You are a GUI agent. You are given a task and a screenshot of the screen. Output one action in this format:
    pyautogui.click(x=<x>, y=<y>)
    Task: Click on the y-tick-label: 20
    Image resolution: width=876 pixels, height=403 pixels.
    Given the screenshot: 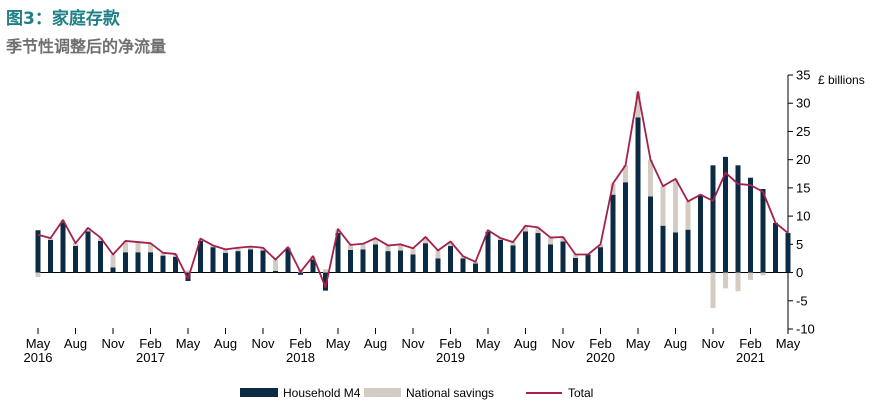 What is the action you would take?
    pyautogui.click(x=803, y=159)
    